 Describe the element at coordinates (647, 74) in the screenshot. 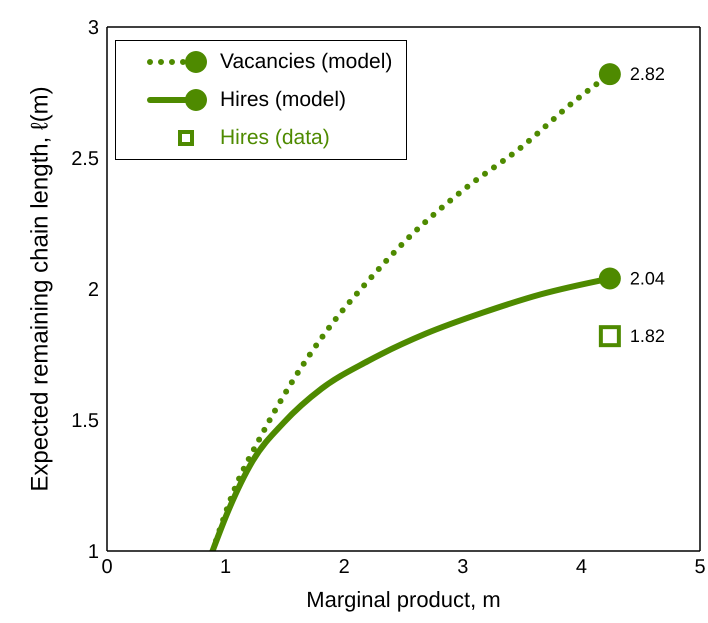

I see `data-label: 2.82` at that location.